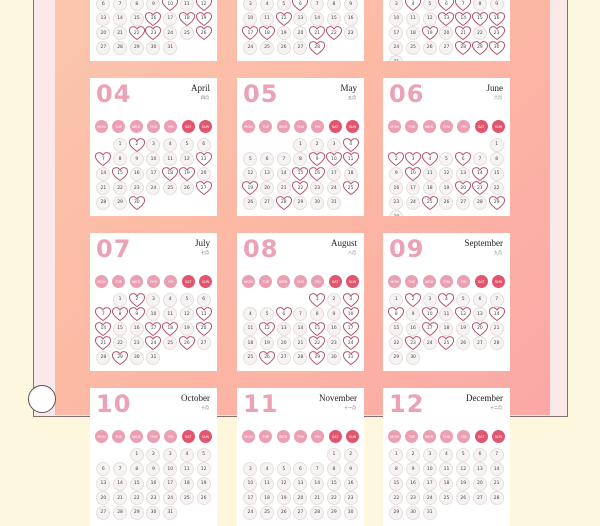 The image size is (600, 526). What do you see at coordinates (317, 47) in the screenshot?
I see `day-cell-marked: 28` at bounding box center [317, 47].